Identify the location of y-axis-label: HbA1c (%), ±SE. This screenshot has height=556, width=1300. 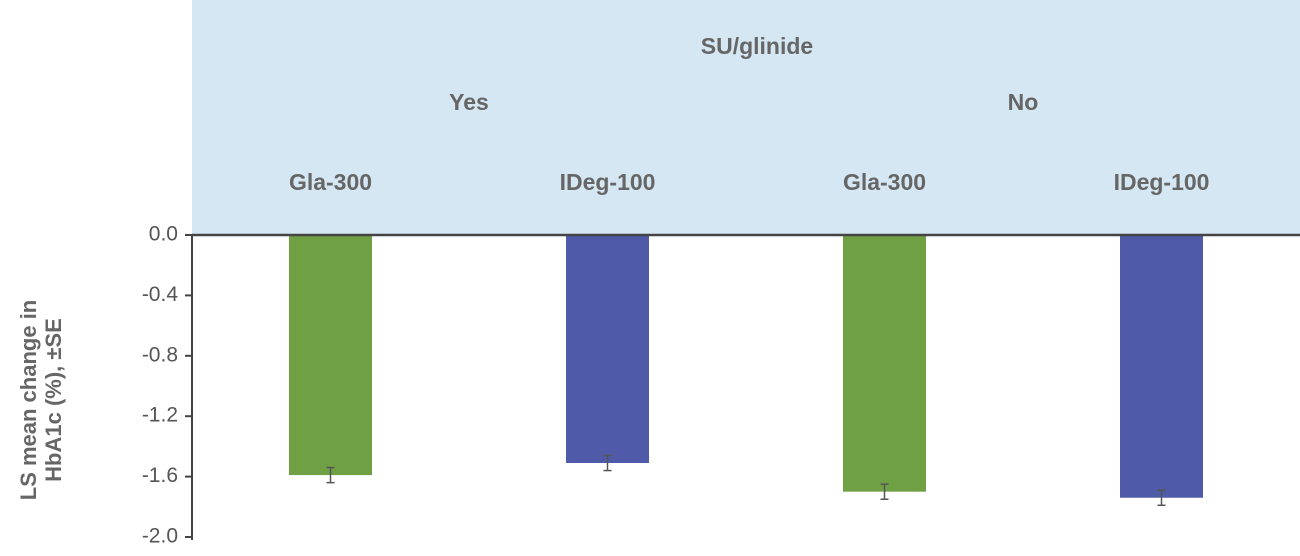
(53, 400).